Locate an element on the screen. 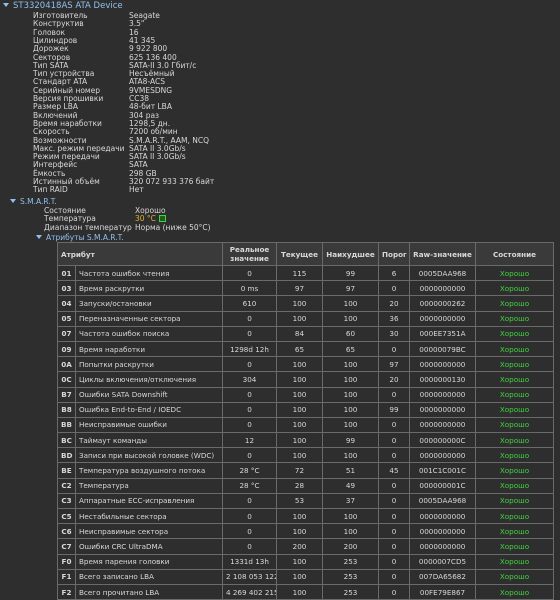  attribute-id: B8 is located at coordinates (66, 409).